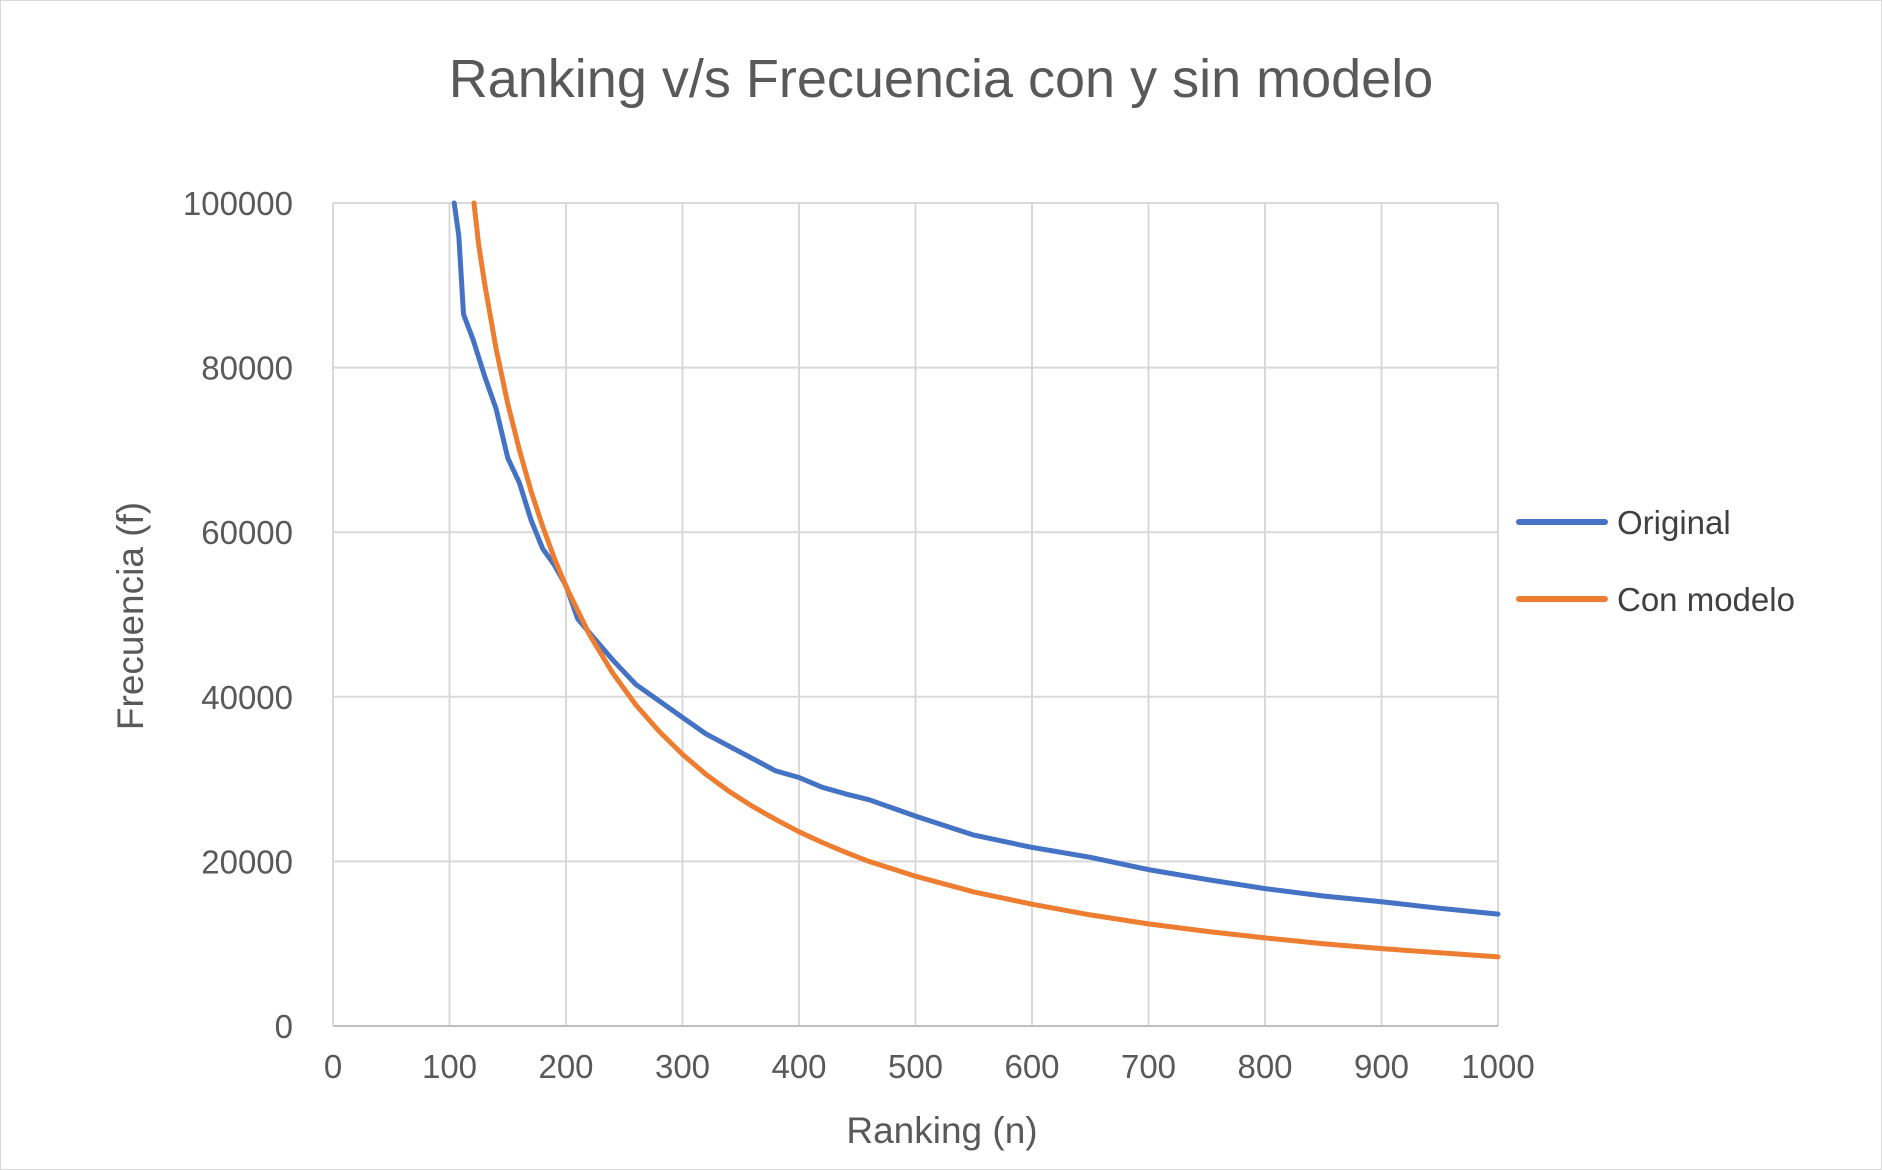 This screenshot has height=1170, width=1882. What do you see at coordinates (247, 532) in the screenshot?
I see `y-tick-label: 60000` at bounding box center [247, 532].